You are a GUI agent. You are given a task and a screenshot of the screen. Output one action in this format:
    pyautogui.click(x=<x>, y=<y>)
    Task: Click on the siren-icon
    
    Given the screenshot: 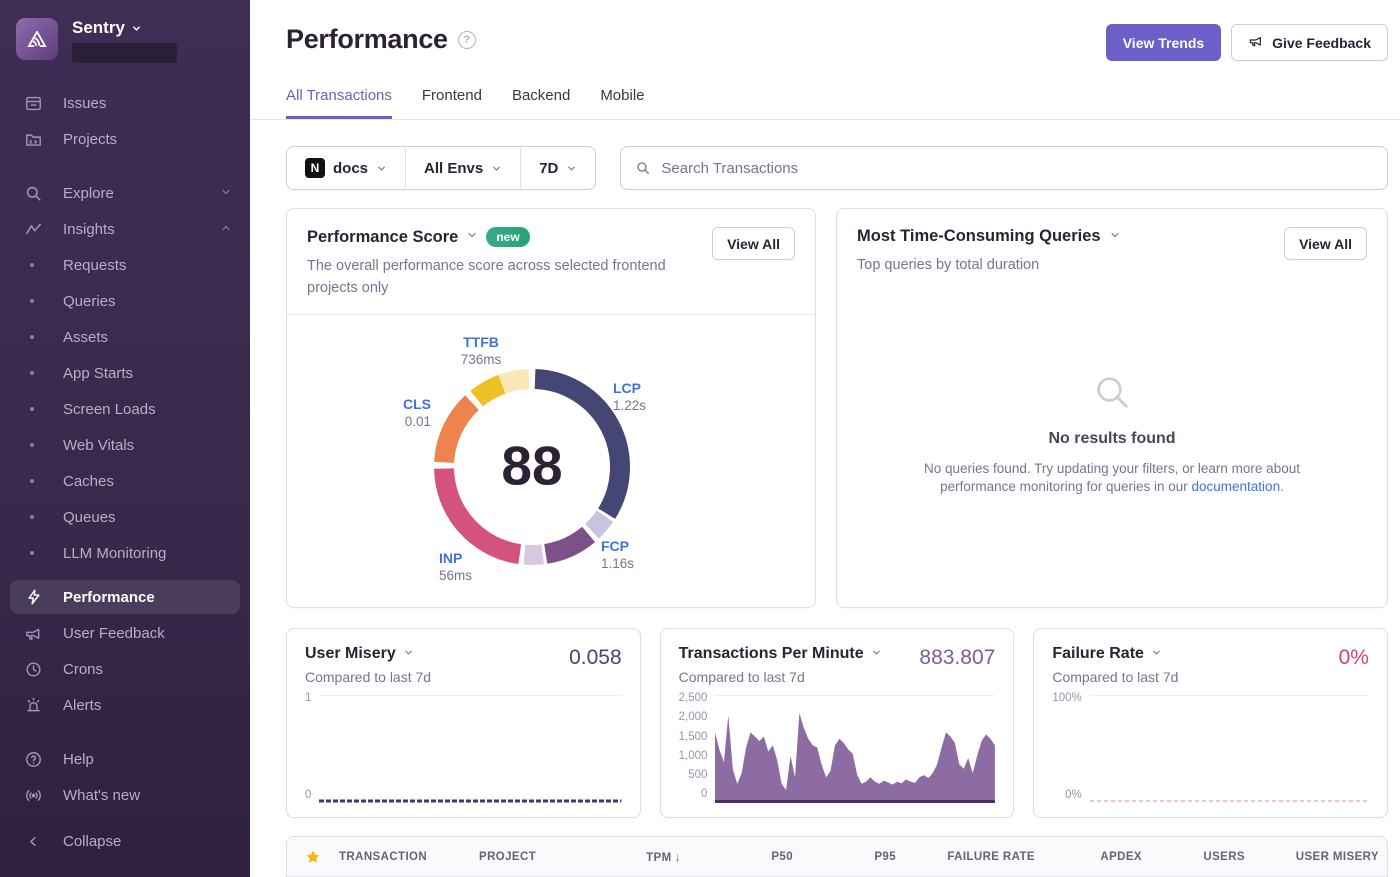 What is the action you would take?
    pyautogui.click(x=33, y=705)
    